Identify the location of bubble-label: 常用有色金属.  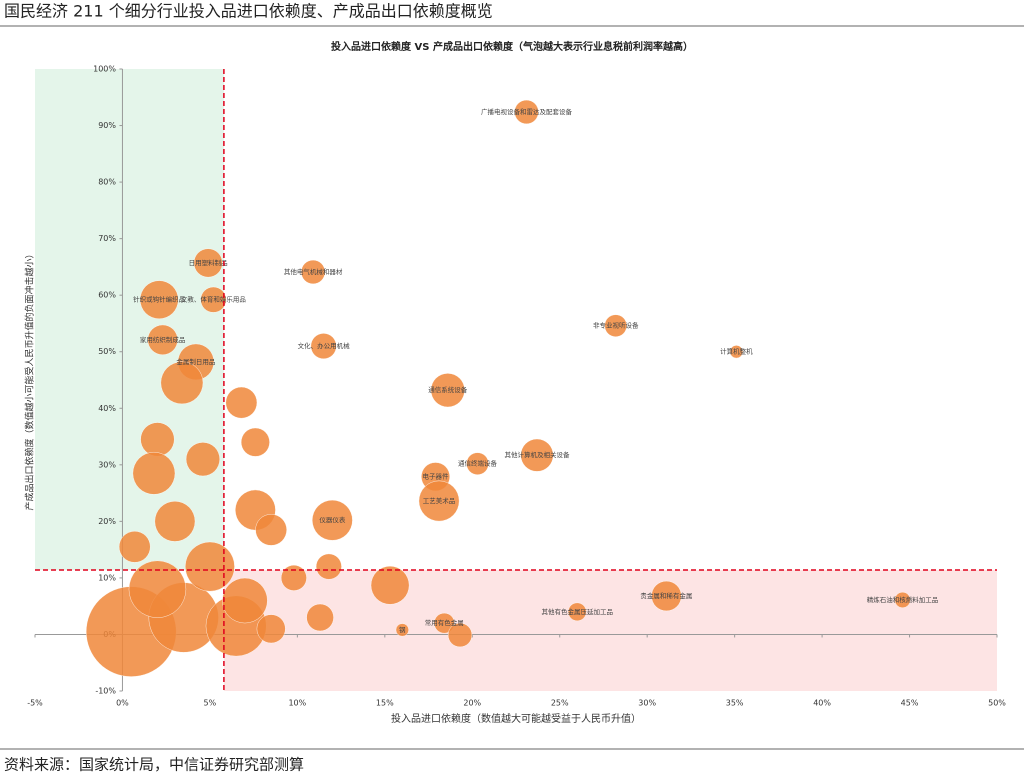
(444, 622).